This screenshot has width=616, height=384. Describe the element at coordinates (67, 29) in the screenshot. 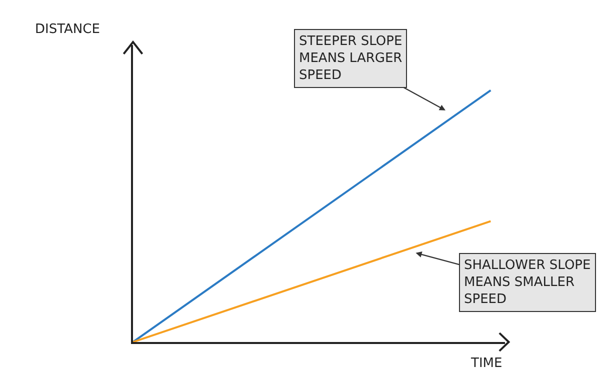

I see `y-axis-title: DISTANCE` at that location.